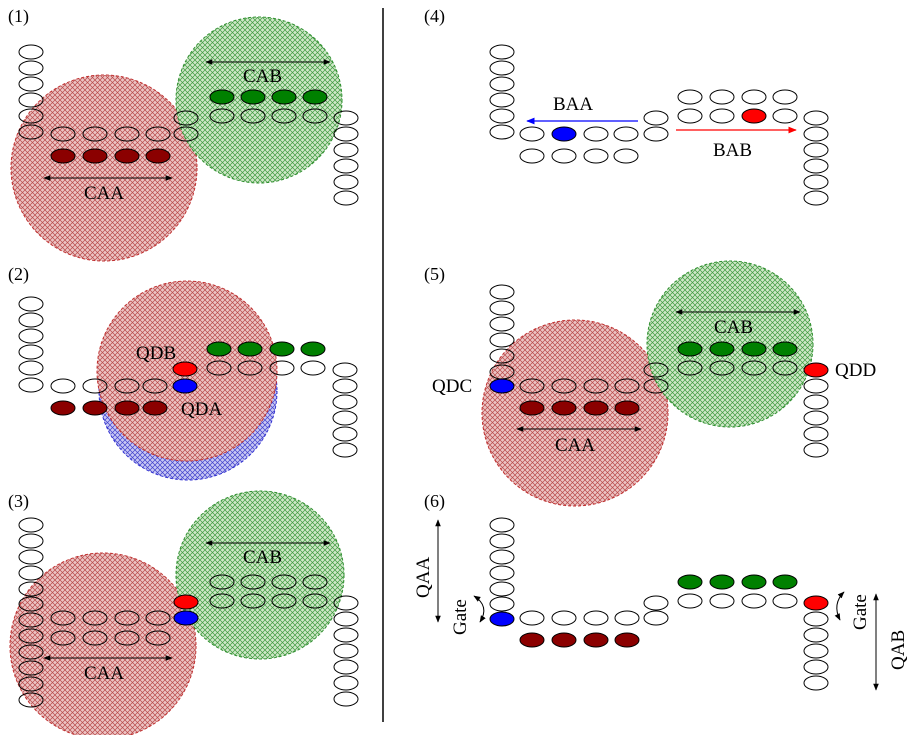 The height and width of the screenshot is (735, 907). Describe the element at coordinates (573, 104) in the screenshot. I see `baa-label: BAA` at that location.